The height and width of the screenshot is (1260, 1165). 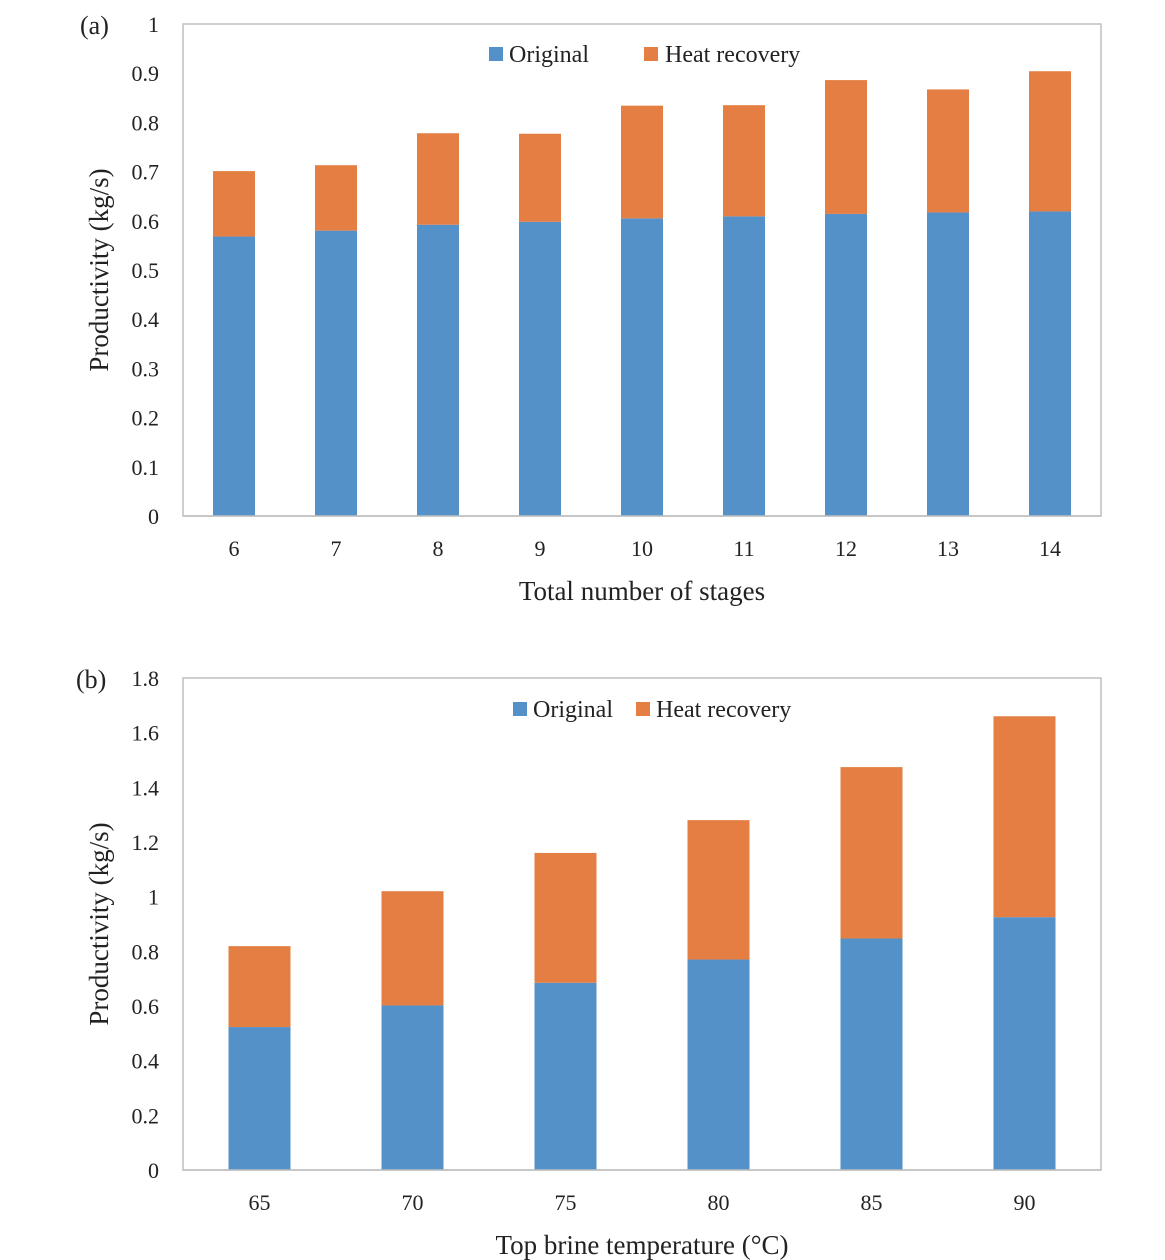 What do you see at coordinates (948, 548) in the screenshot?
I see `x-tick-label: 13` at bounding box center [948, 548].